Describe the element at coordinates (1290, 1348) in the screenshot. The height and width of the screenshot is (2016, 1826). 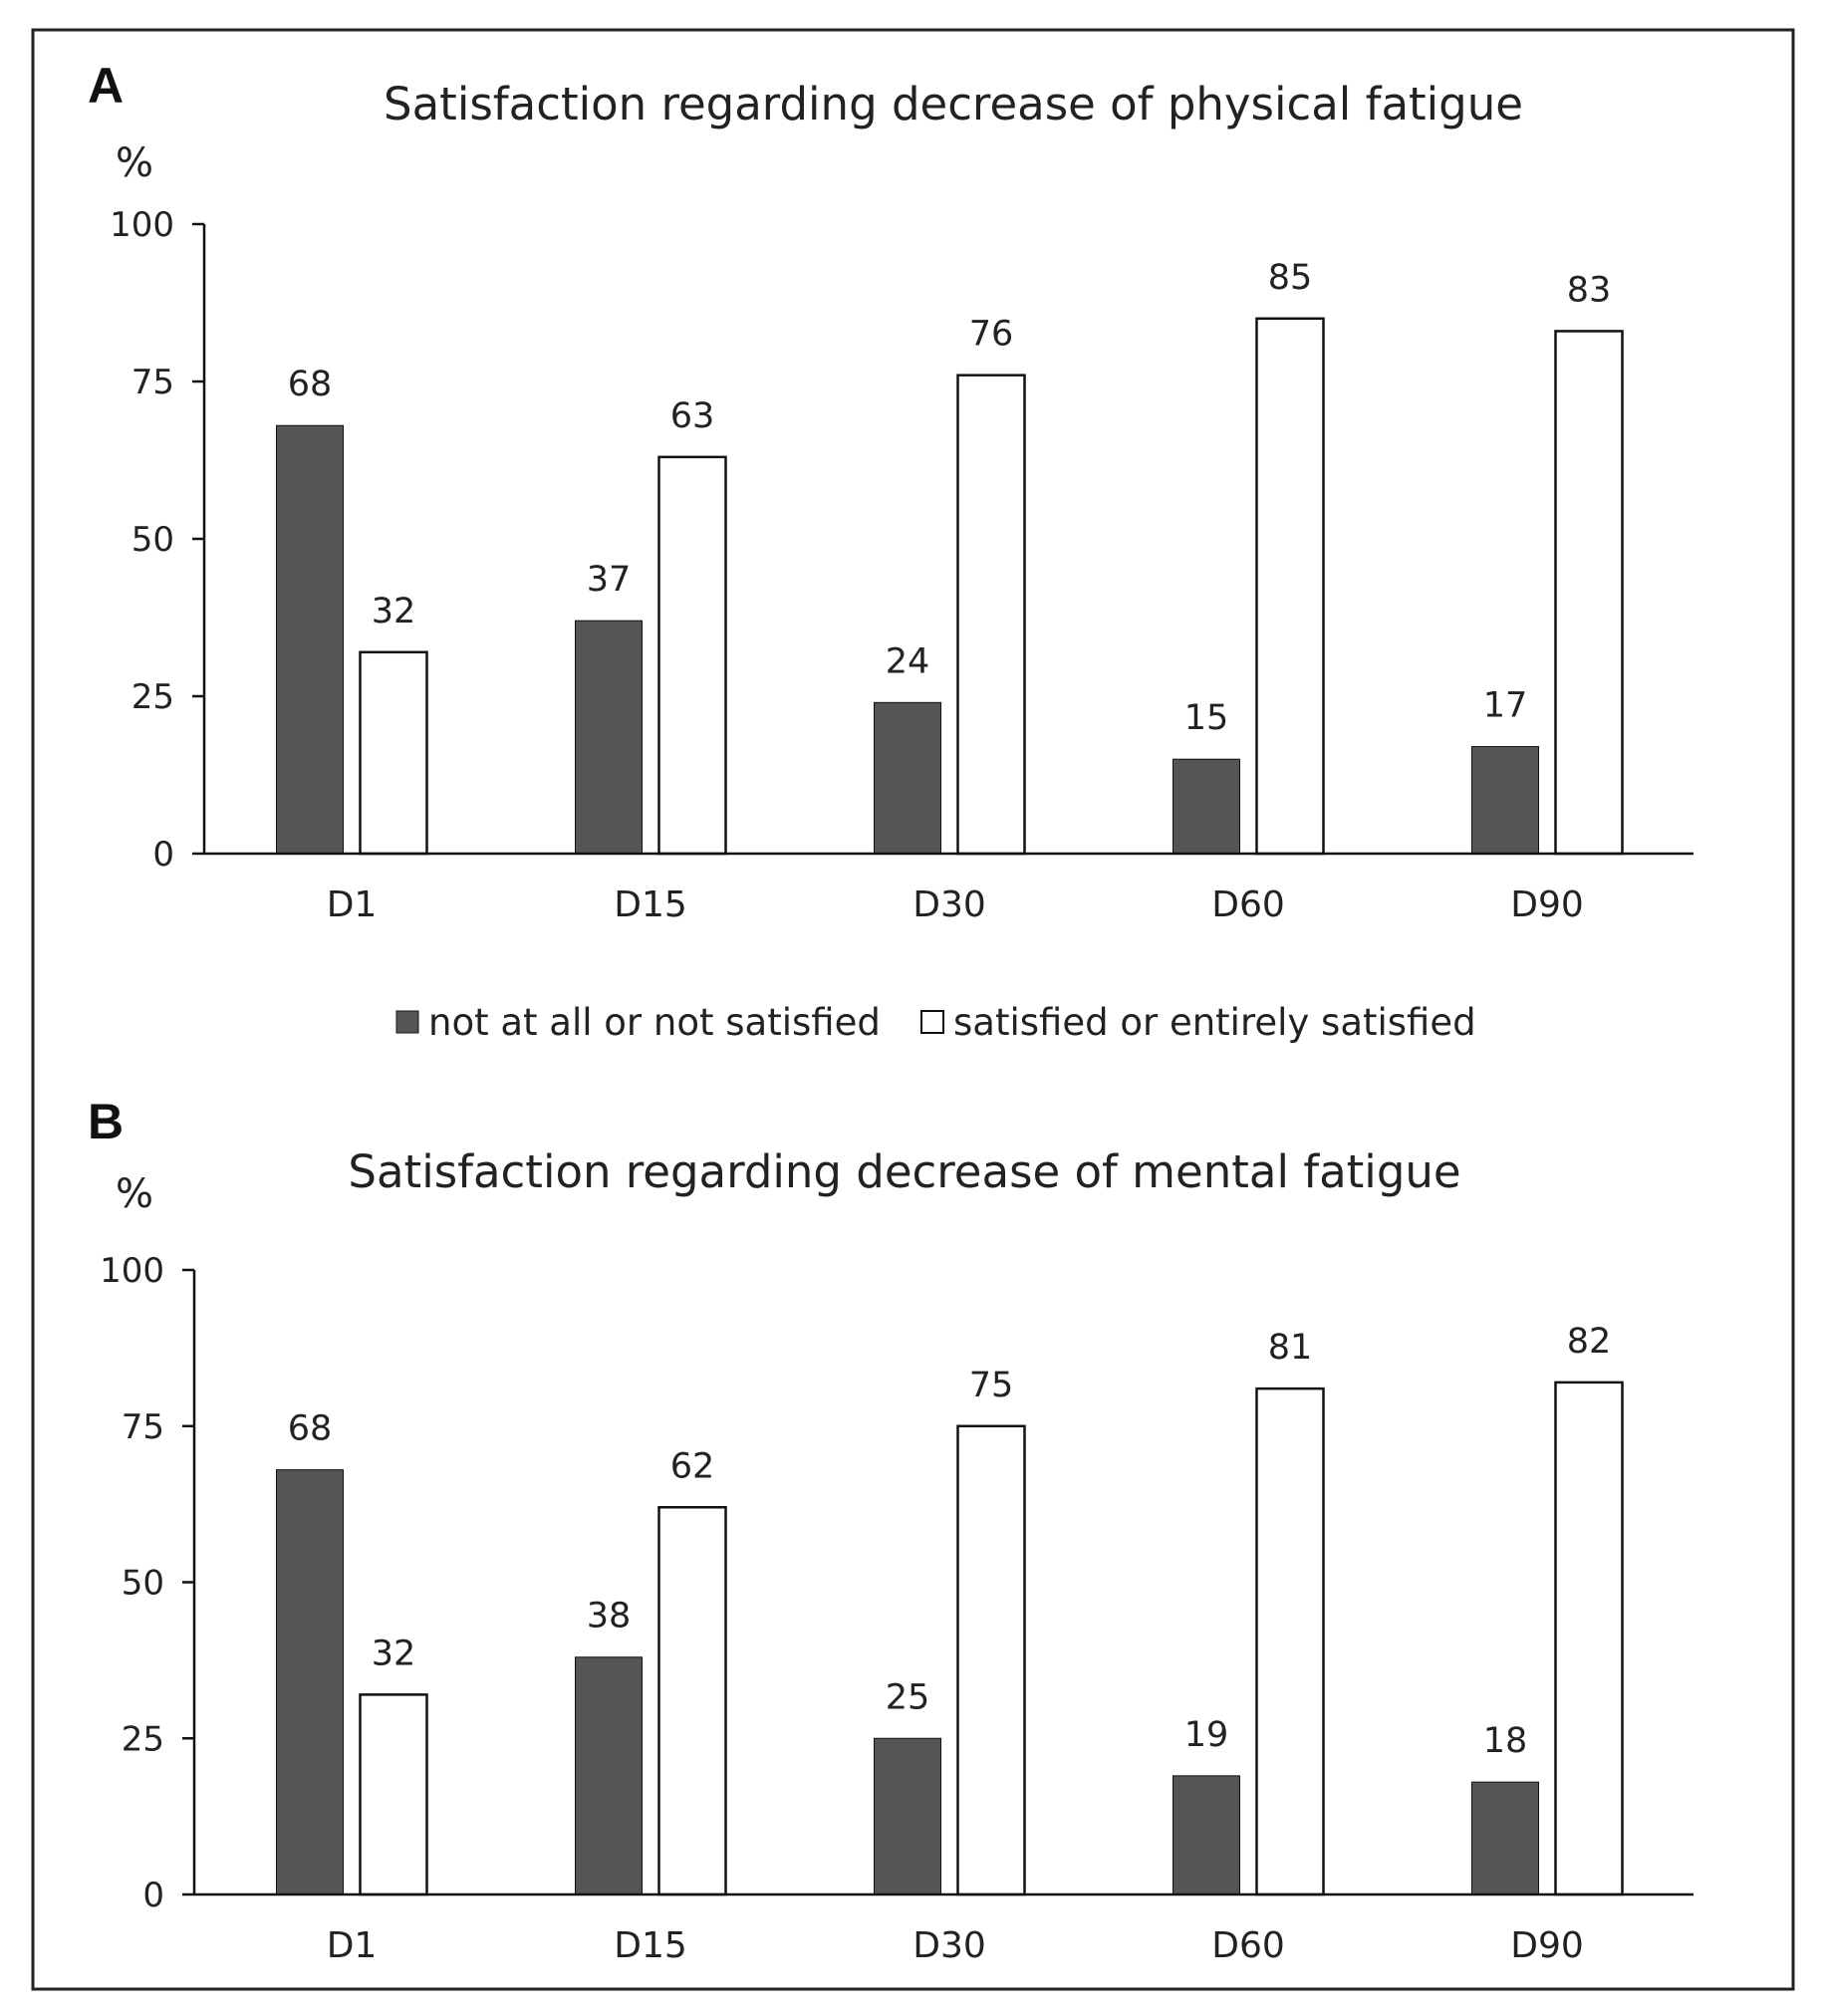
I see `panel-b-value-label-d60-satisfied: 81` at that location.